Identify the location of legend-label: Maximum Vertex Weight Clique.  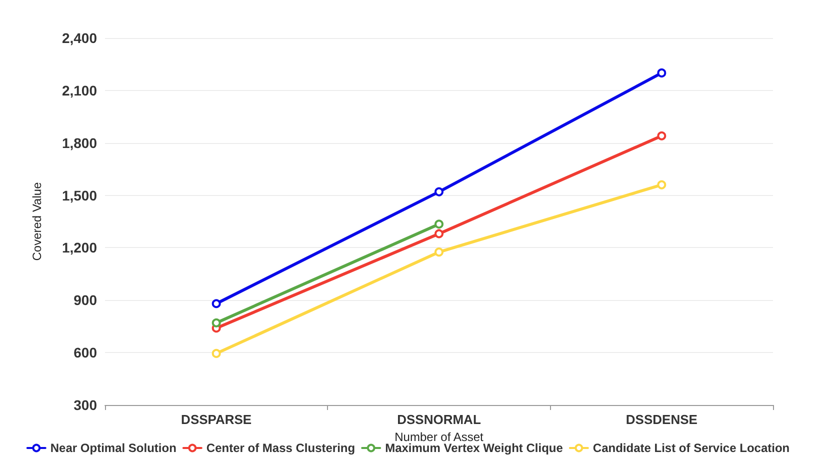
(474, 448).